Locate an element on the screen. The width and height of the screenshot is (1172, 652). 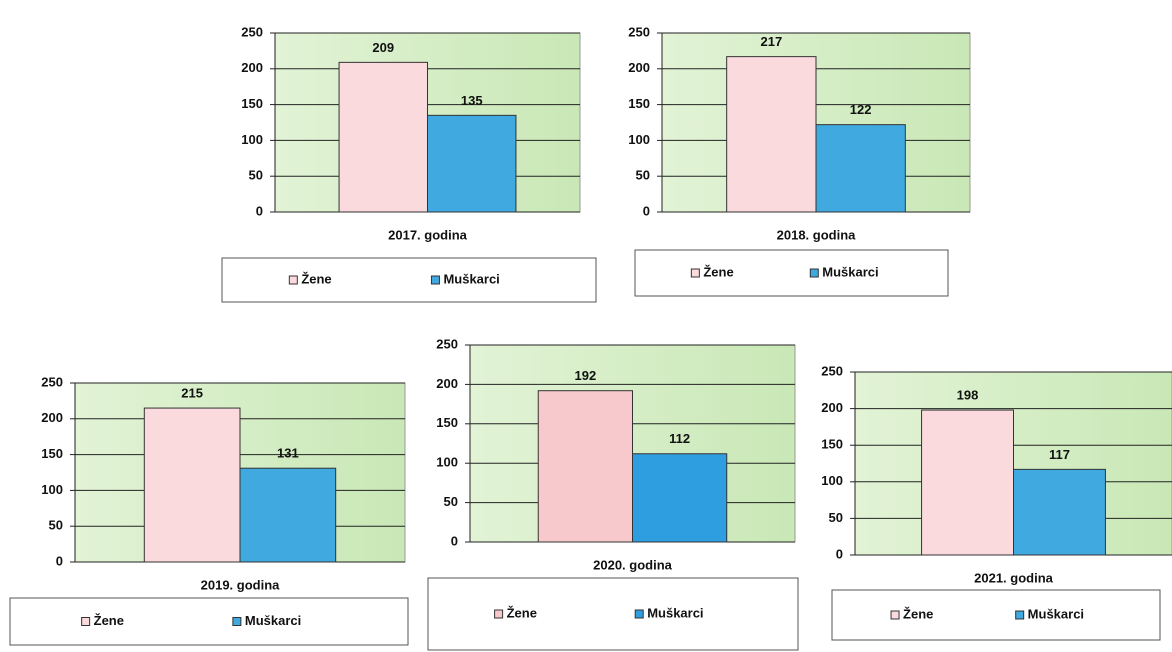
data-label: 192 is located at coordinates (586, 375).